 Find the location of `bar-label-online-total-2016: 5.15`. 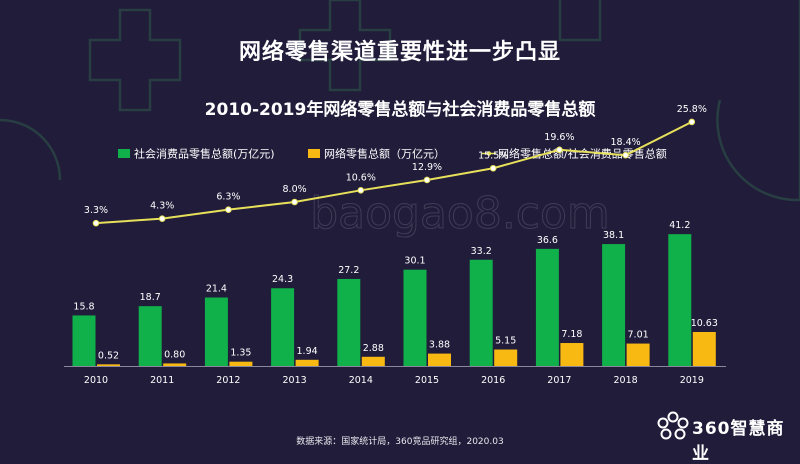

bar-label-online-total-2016: 5.15 is located at coordinates (505, 341).